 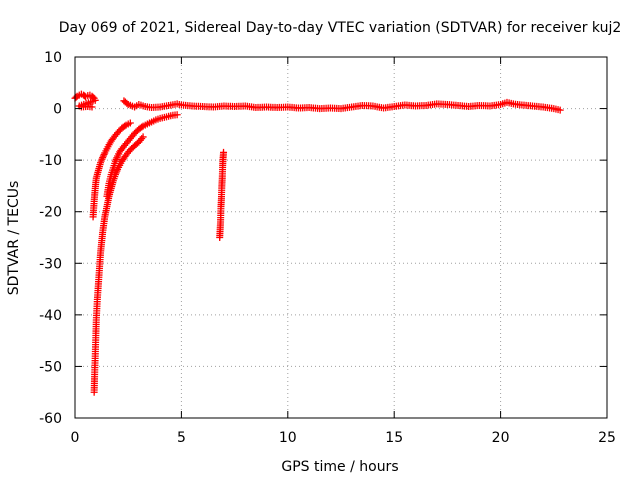 What do you see at coordinates (50, 419) in the screenshot?
I see `y-tick-label: -60` at bounding box center [50, 419].